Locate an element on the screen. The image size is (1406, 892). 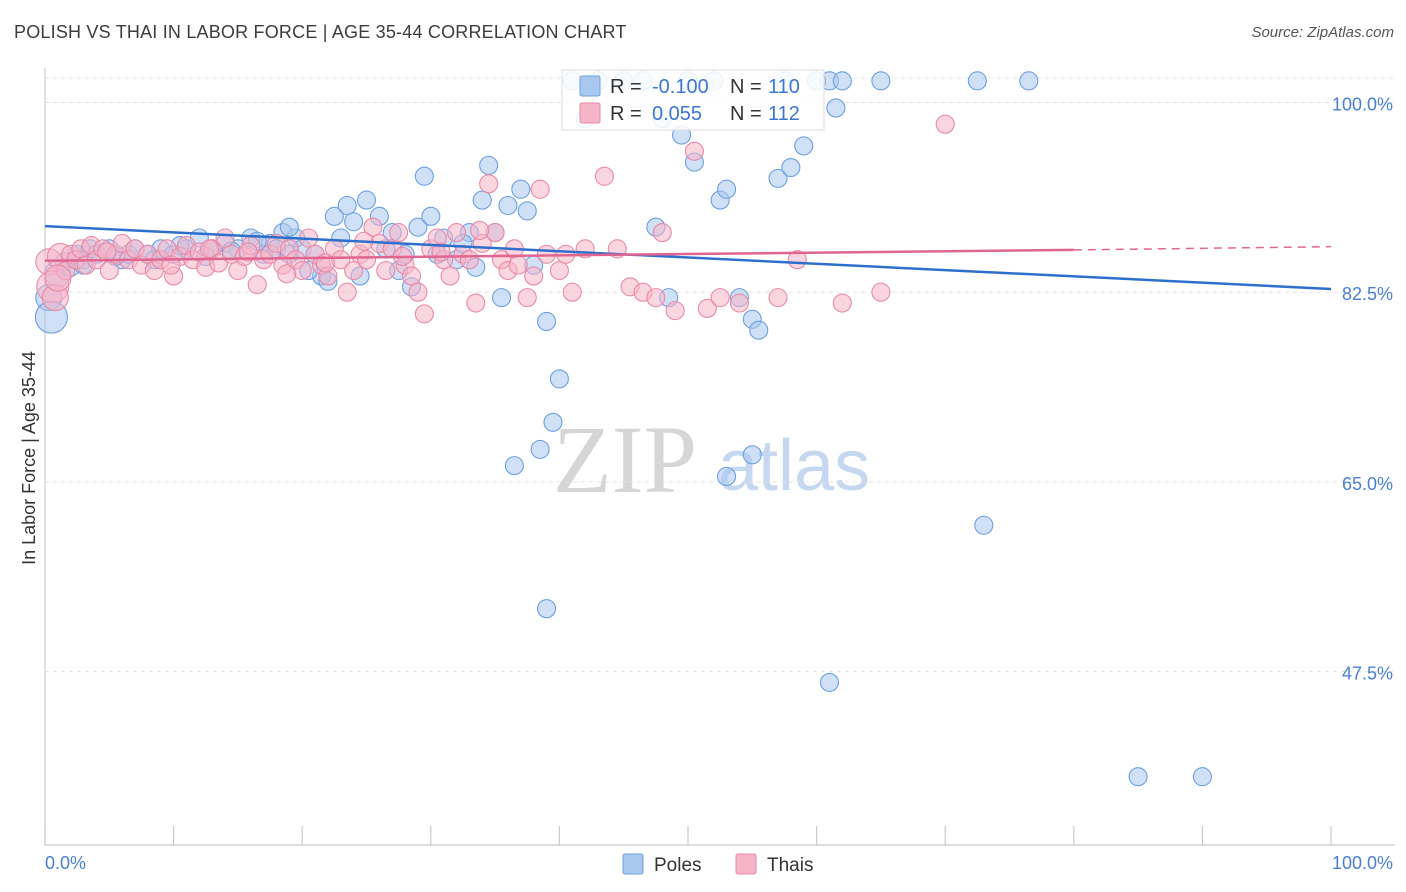
poles-trend-line is located at coordinates (688, 257).